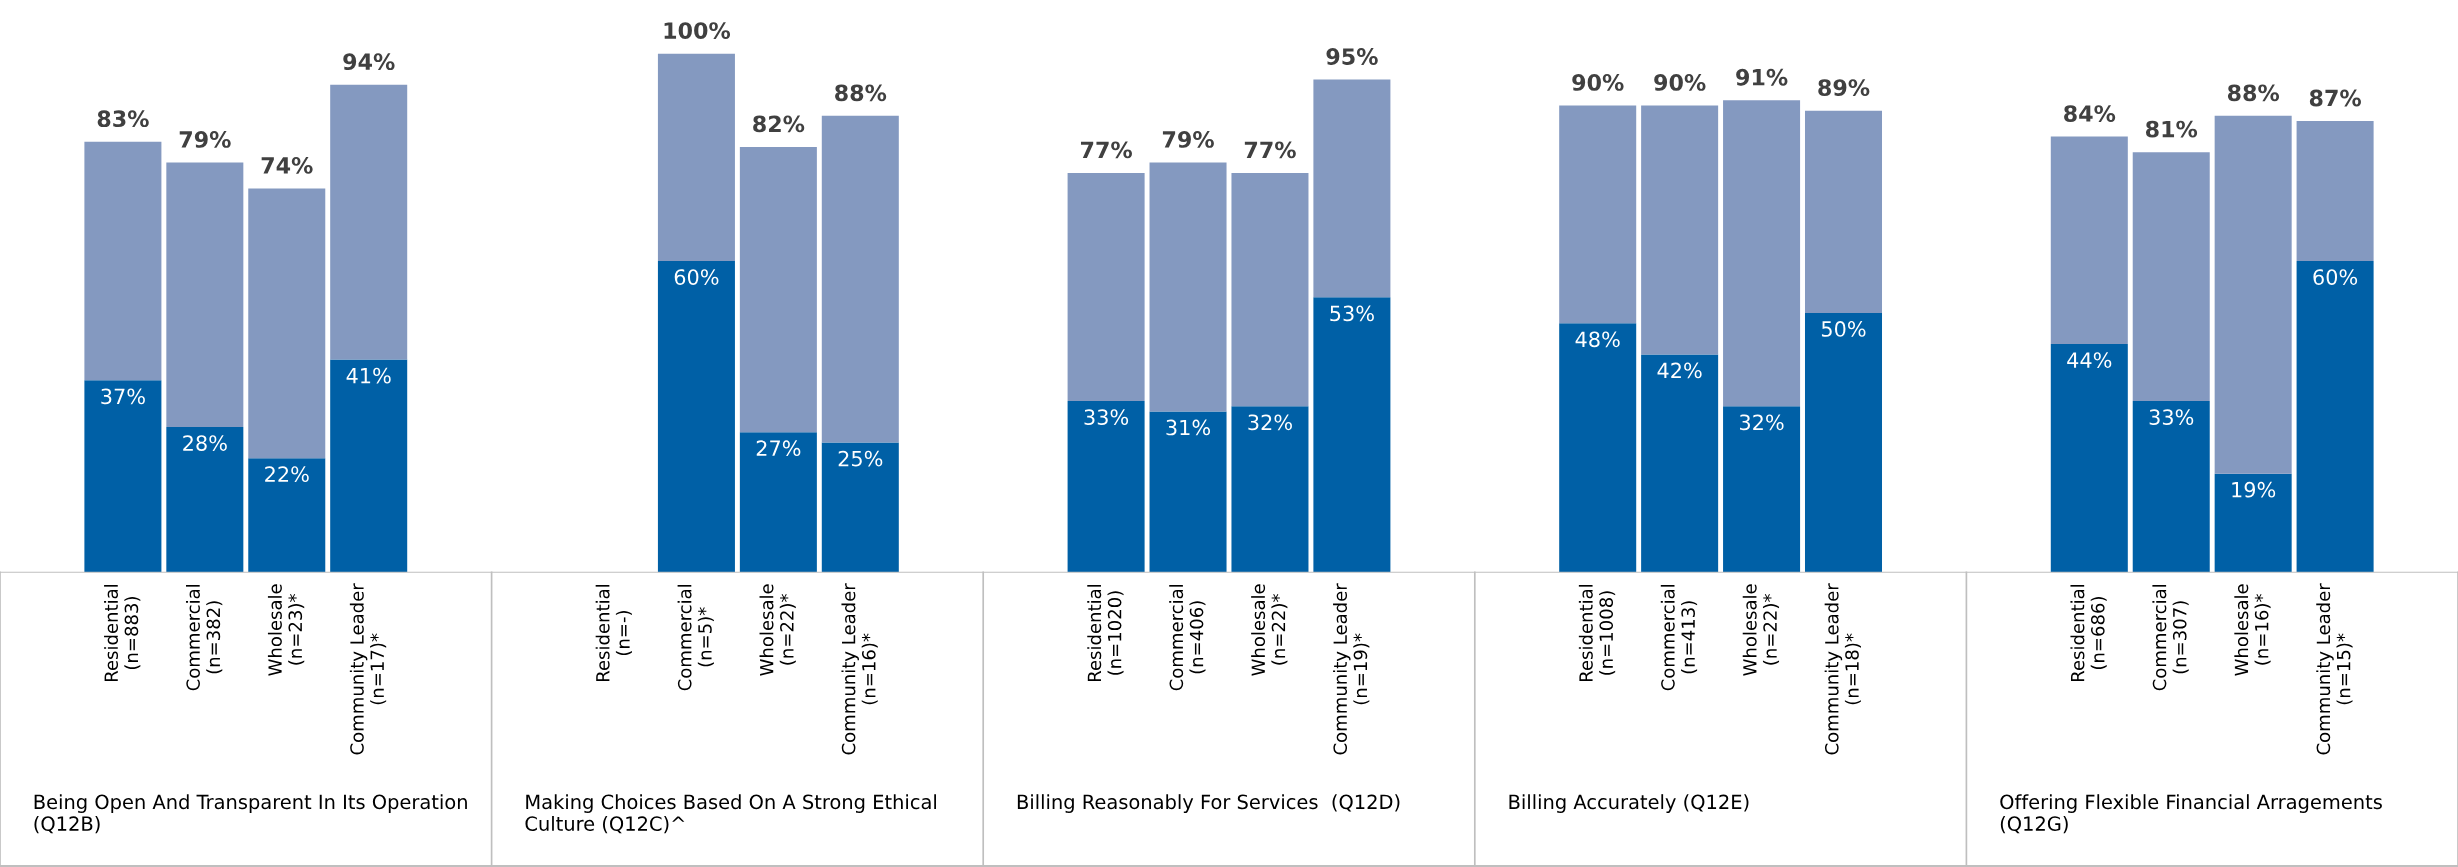 The height and width of the screenshot is (867, 2458). I want to click on data-label: 42%, so click(1679, 370).